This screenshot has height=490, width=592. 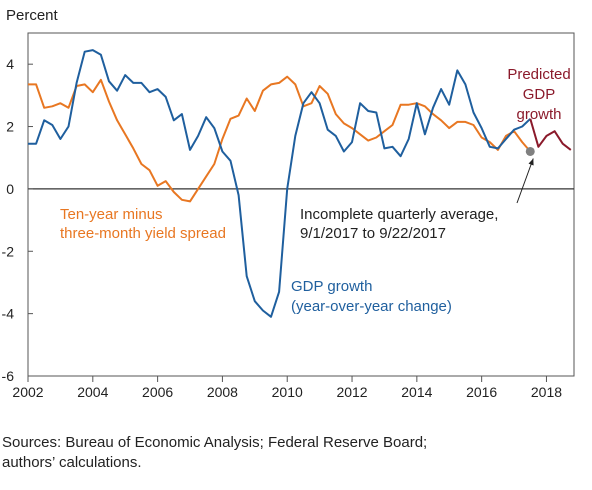 I want to click on y-tick-label: -4, so click(x=8, y=314).